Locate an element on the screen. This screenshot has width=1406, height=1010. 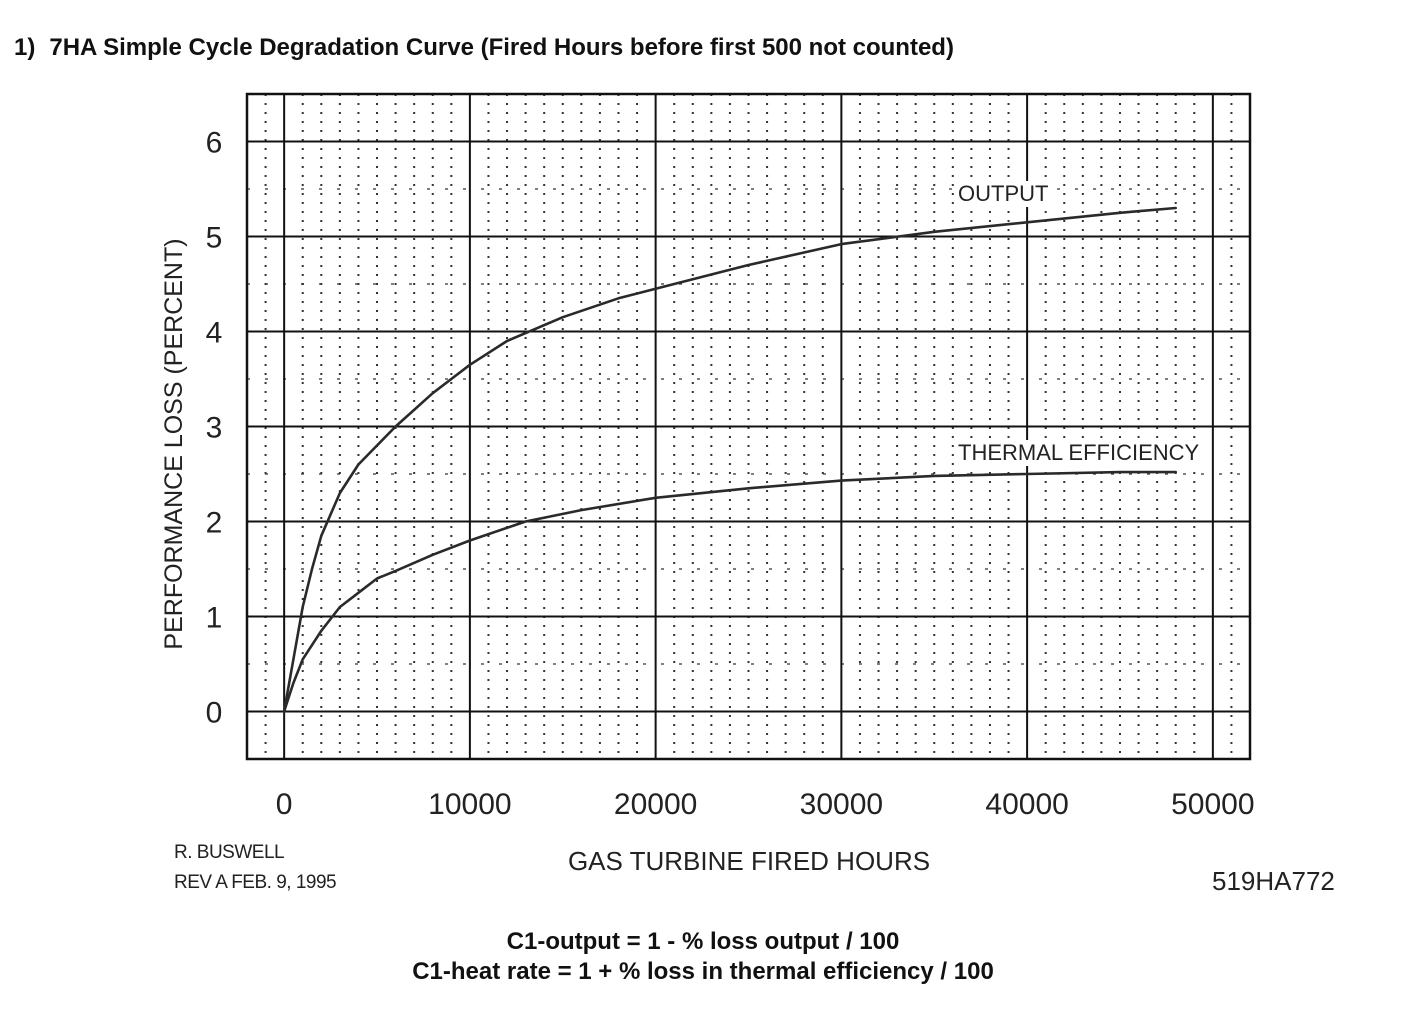
y-axis-title: PERFORMANCE LOSS (PERCENT) is located at coordinates (174, 443).